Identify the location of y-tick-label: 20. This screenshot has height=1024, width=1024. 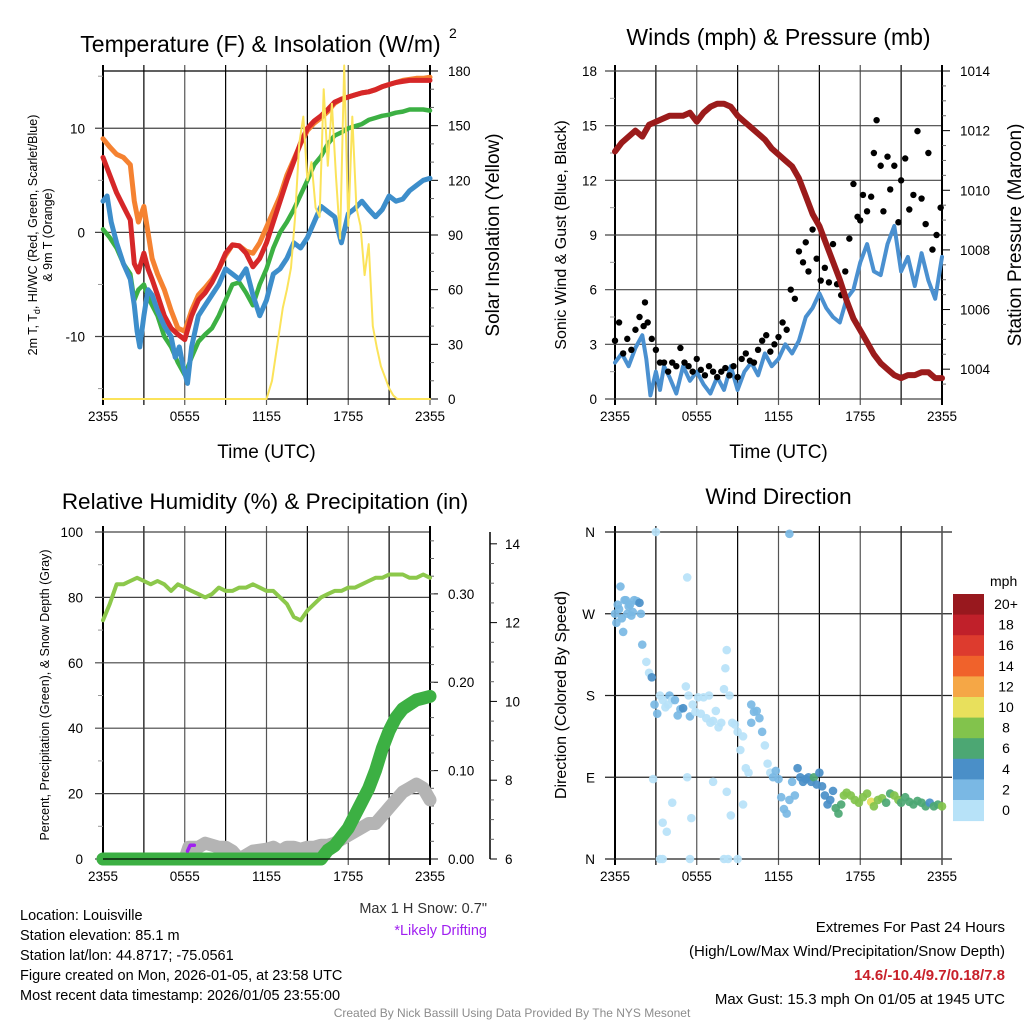
(75, 794).